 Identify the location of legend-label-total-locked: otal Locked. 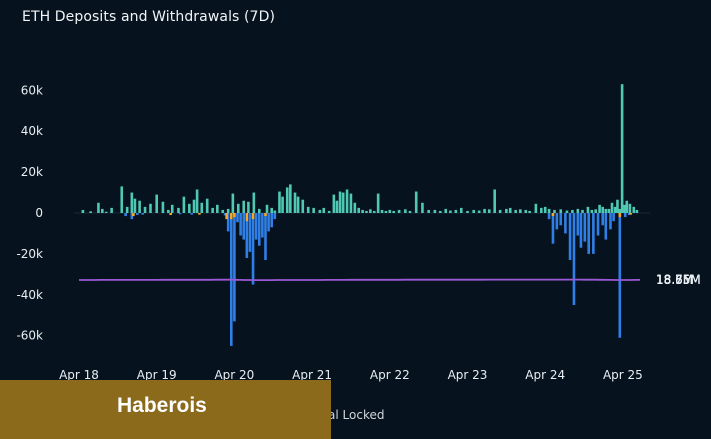
(357, 415).